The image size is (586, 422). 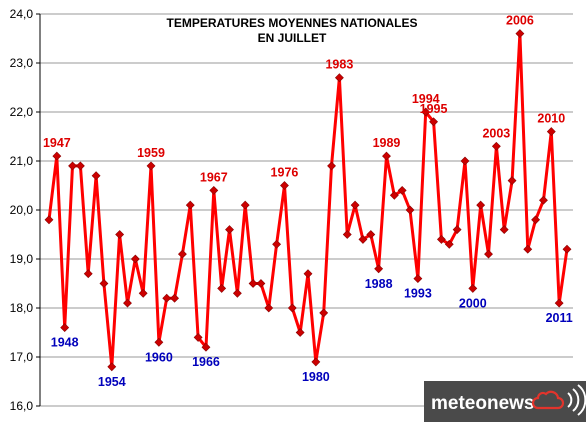 What do you see at coordinates (292, 38) in the screenshot?
I see `chart-title-line-2: EN JUILLET` at bounding box center [292, 38].